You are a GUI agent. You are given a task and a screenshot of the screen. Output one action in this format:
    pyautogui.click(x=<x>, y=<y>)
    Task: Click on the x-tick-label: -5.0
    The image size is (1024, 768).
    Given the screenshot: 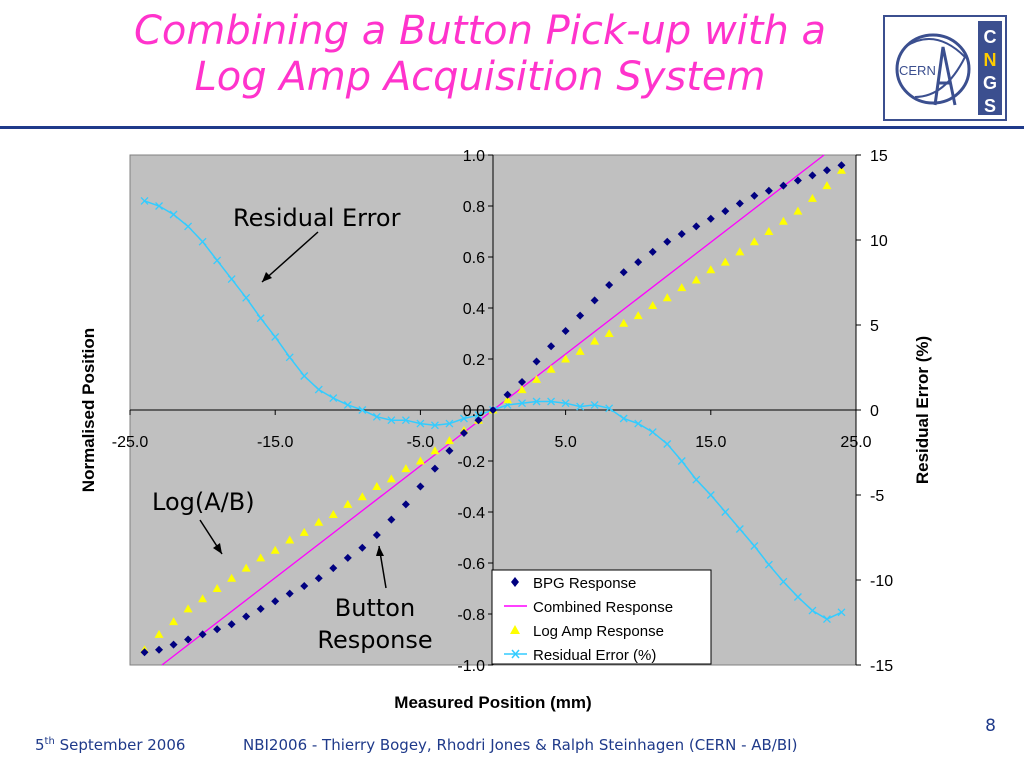 What is the action you would take?
    pyautogui.click(x=421, y=442)
    